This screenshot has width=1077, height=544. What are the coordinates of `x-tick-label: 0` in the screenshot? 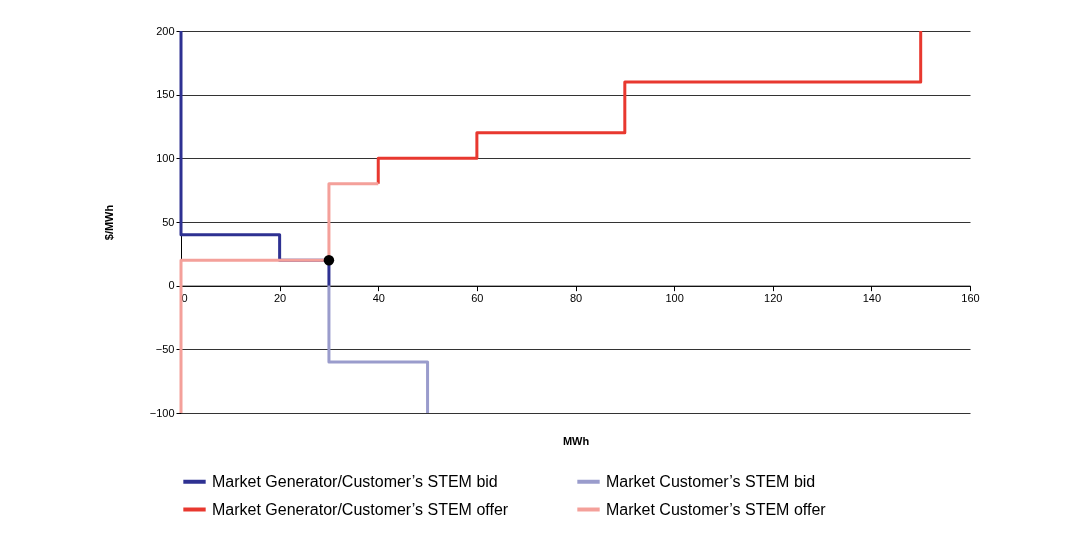 It's located at (184, 298).